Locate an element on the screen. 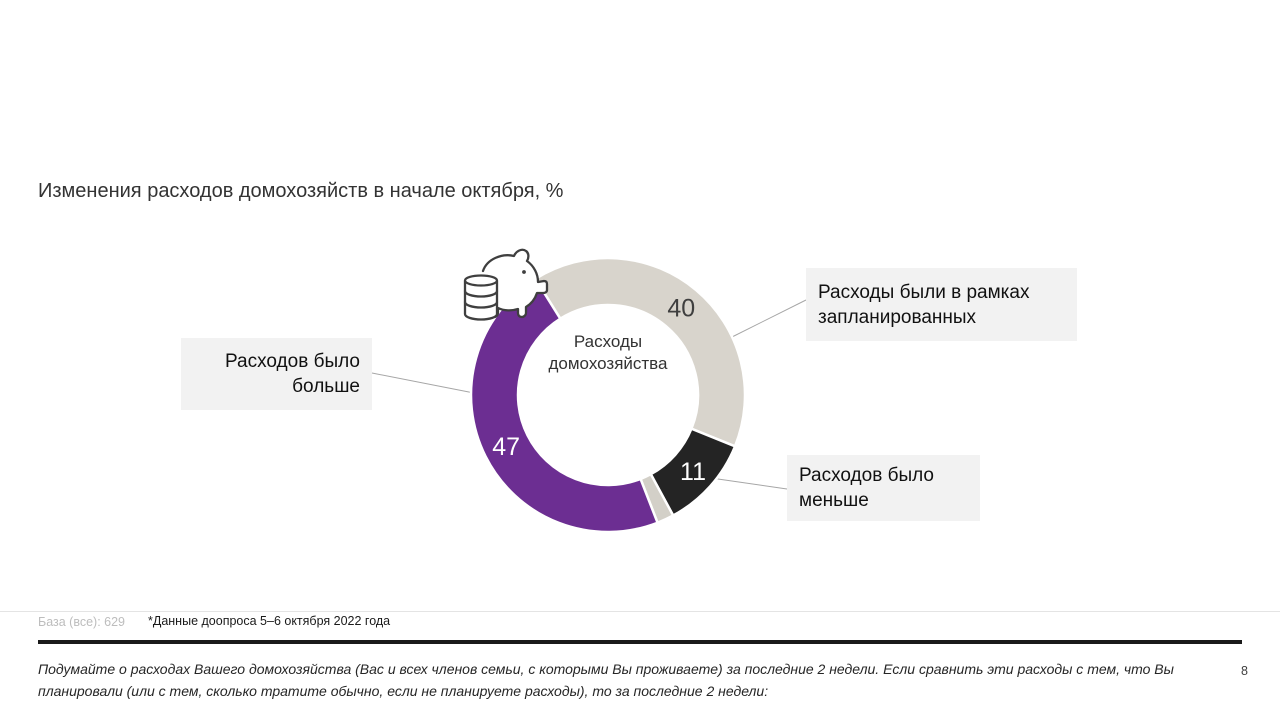 This screenshot has height=720, width=1280. callout-more: Расходов было больше is located at coordinates (276, 374).